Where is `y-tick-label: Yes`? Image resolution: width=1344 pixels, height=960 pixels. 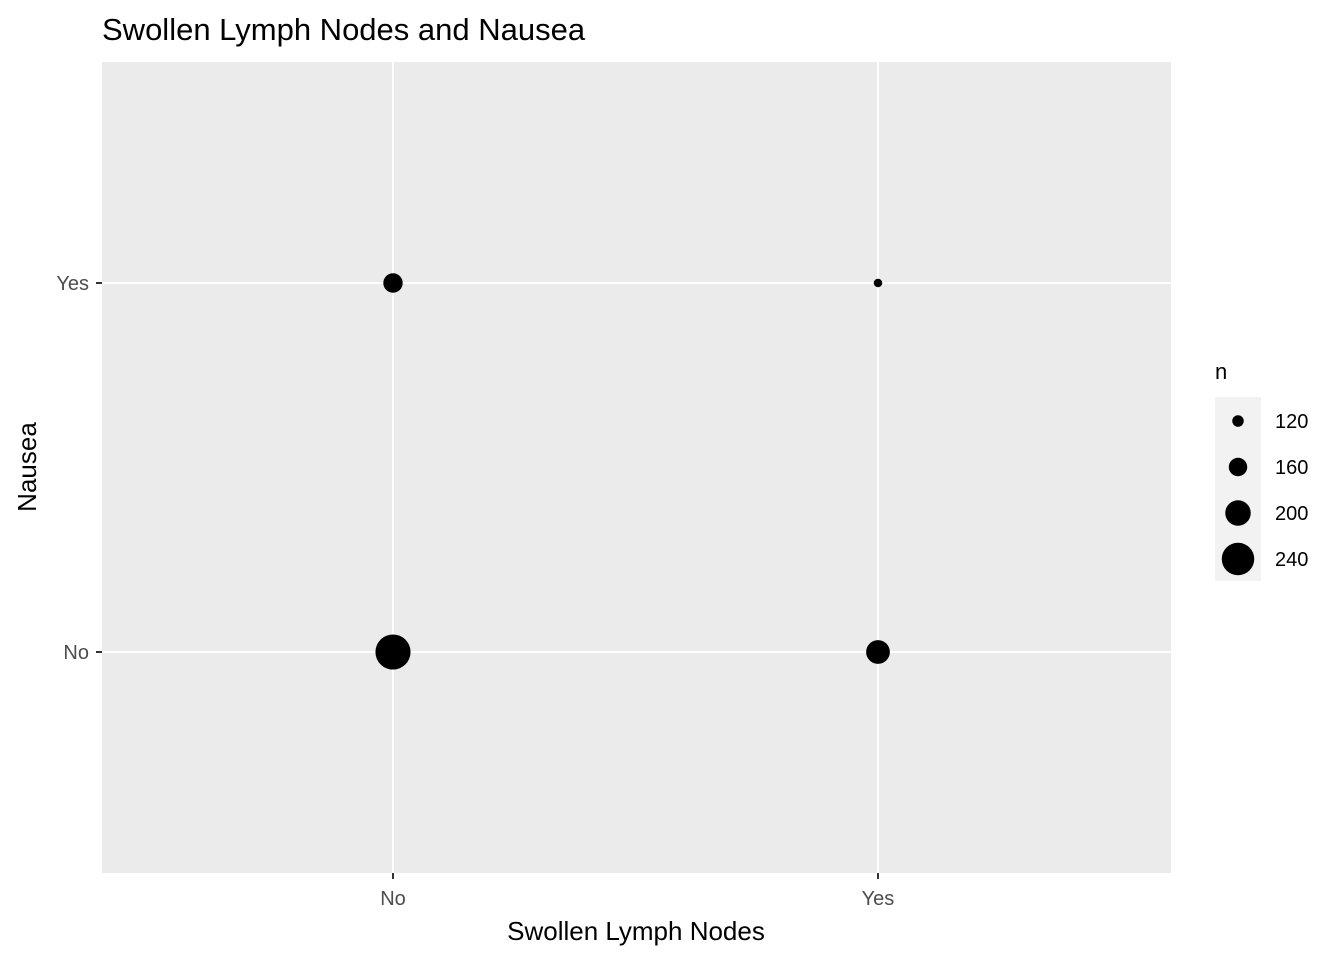 y-tick-label: Yes is located at coordinates (72, 284).